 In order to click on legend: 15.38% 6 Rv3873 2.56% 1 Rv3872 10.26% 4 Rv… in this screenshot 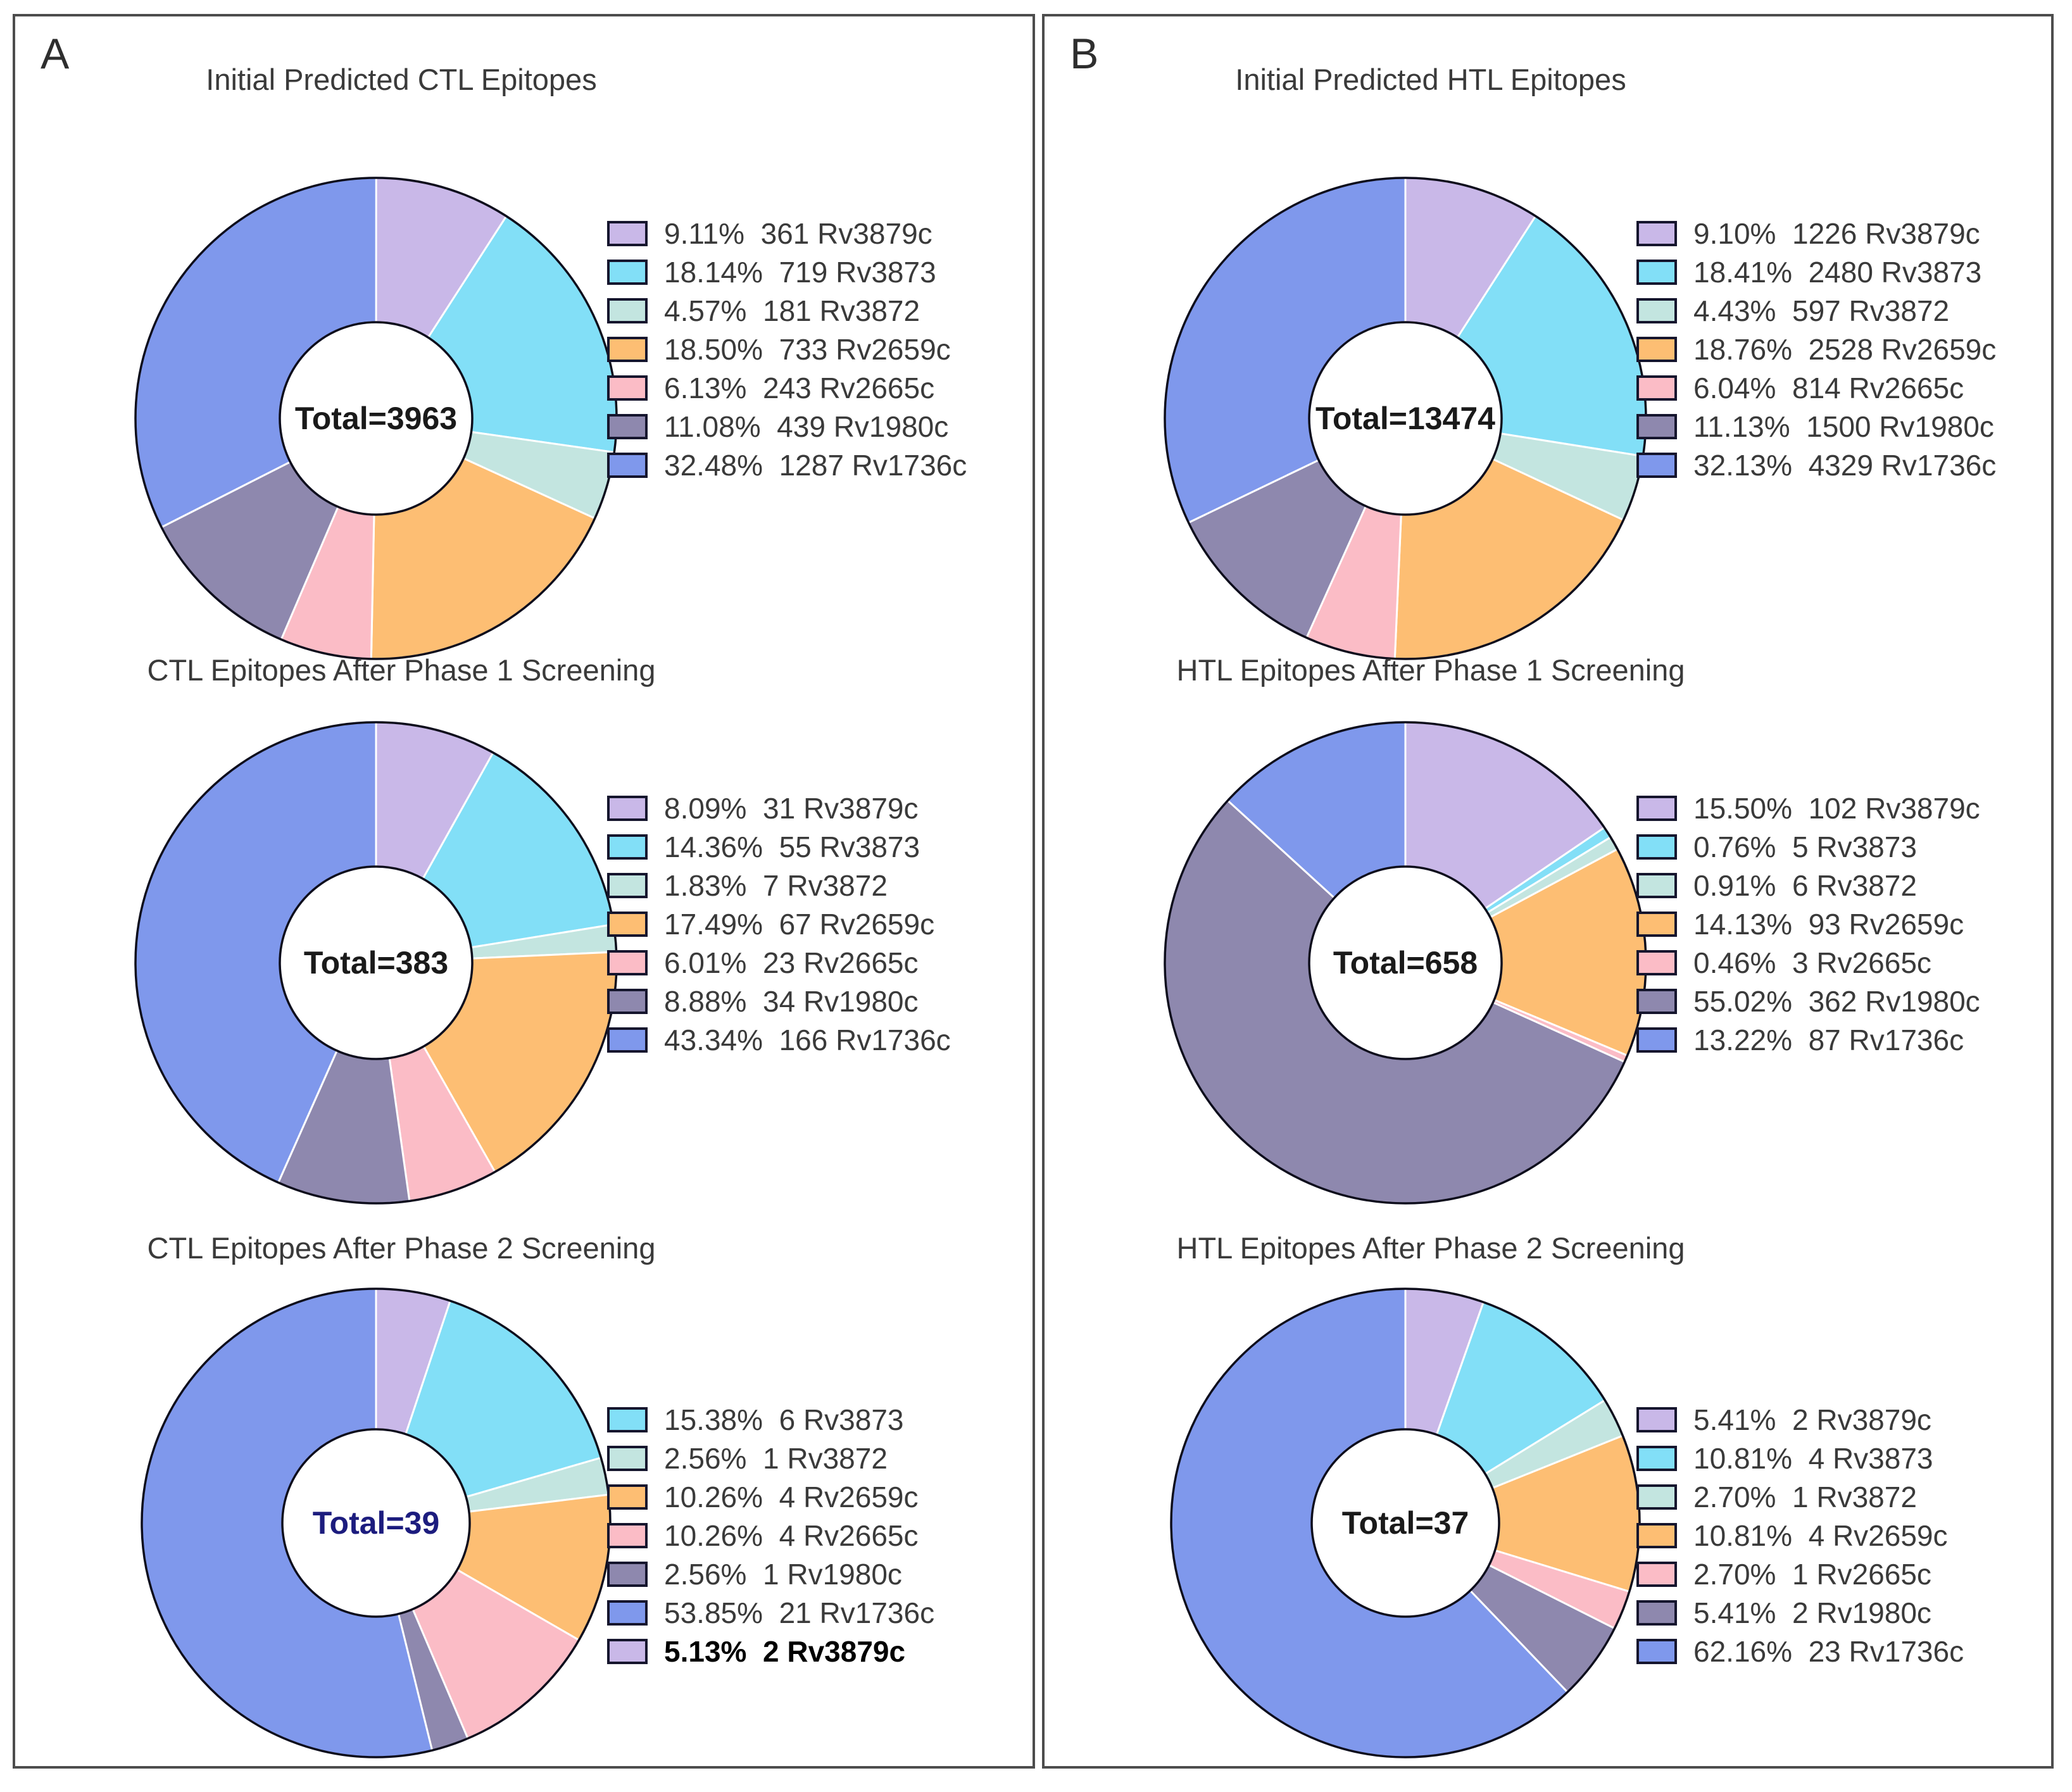, I will do `click(771, 1535)`.